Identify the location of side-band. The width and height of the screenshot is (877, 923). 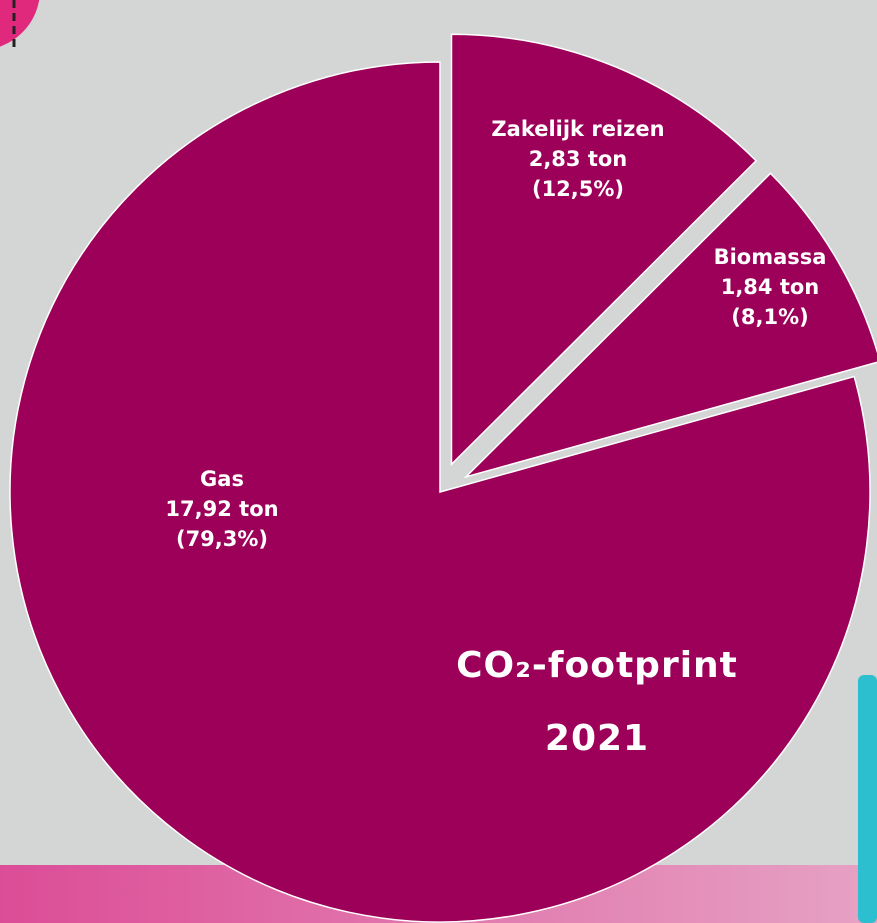
(867, 799).